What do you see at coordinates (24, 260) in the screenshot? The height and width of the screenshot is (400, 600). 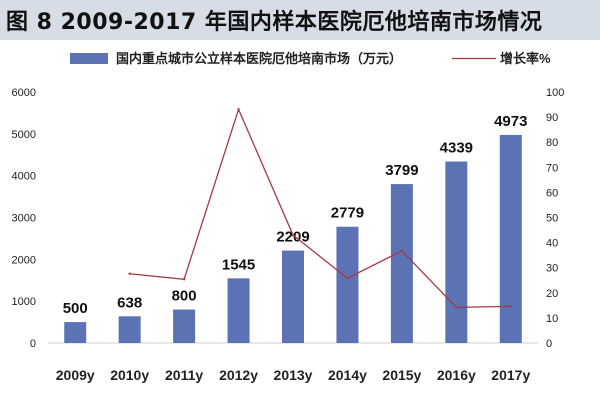 I see `y-left-tick-label: 2000` at bounding box center [24, 260].